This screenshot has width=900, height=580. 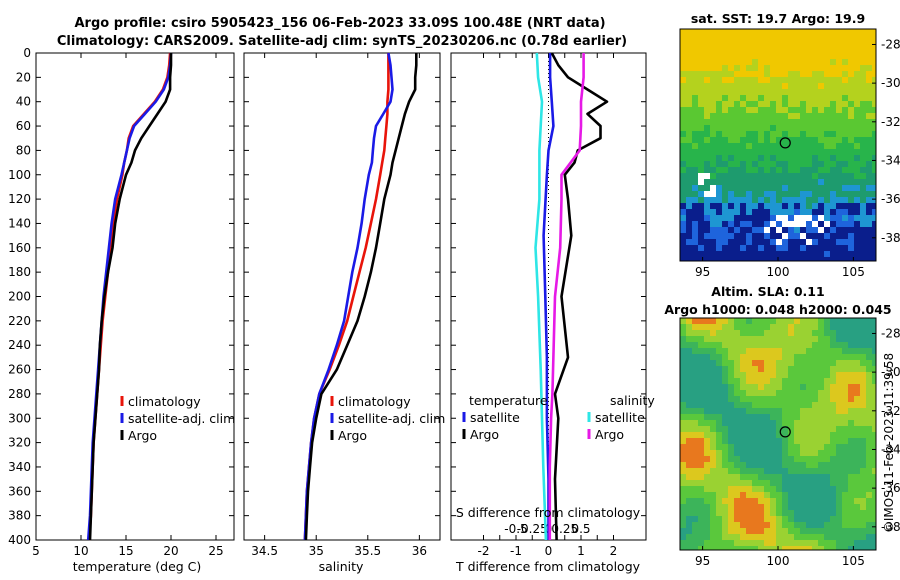 I want to click on x-tick-label: 1, so click(x=581, y=551).